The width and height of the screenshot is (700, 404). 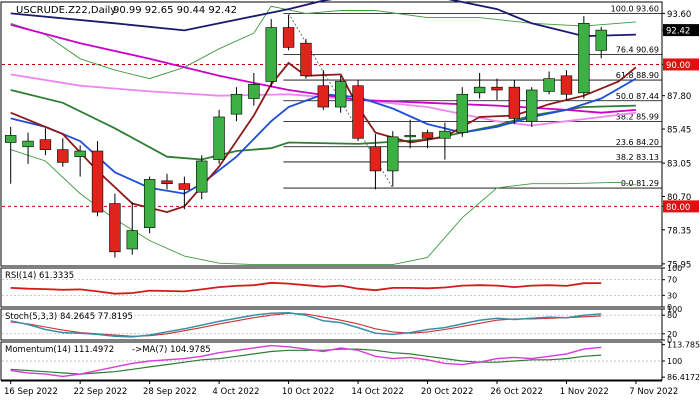 What do you see at coordinates (637, 116) in the screenshot?
I see `fib-level-label: 38.2 85.99` at bounding box center [637, 116].